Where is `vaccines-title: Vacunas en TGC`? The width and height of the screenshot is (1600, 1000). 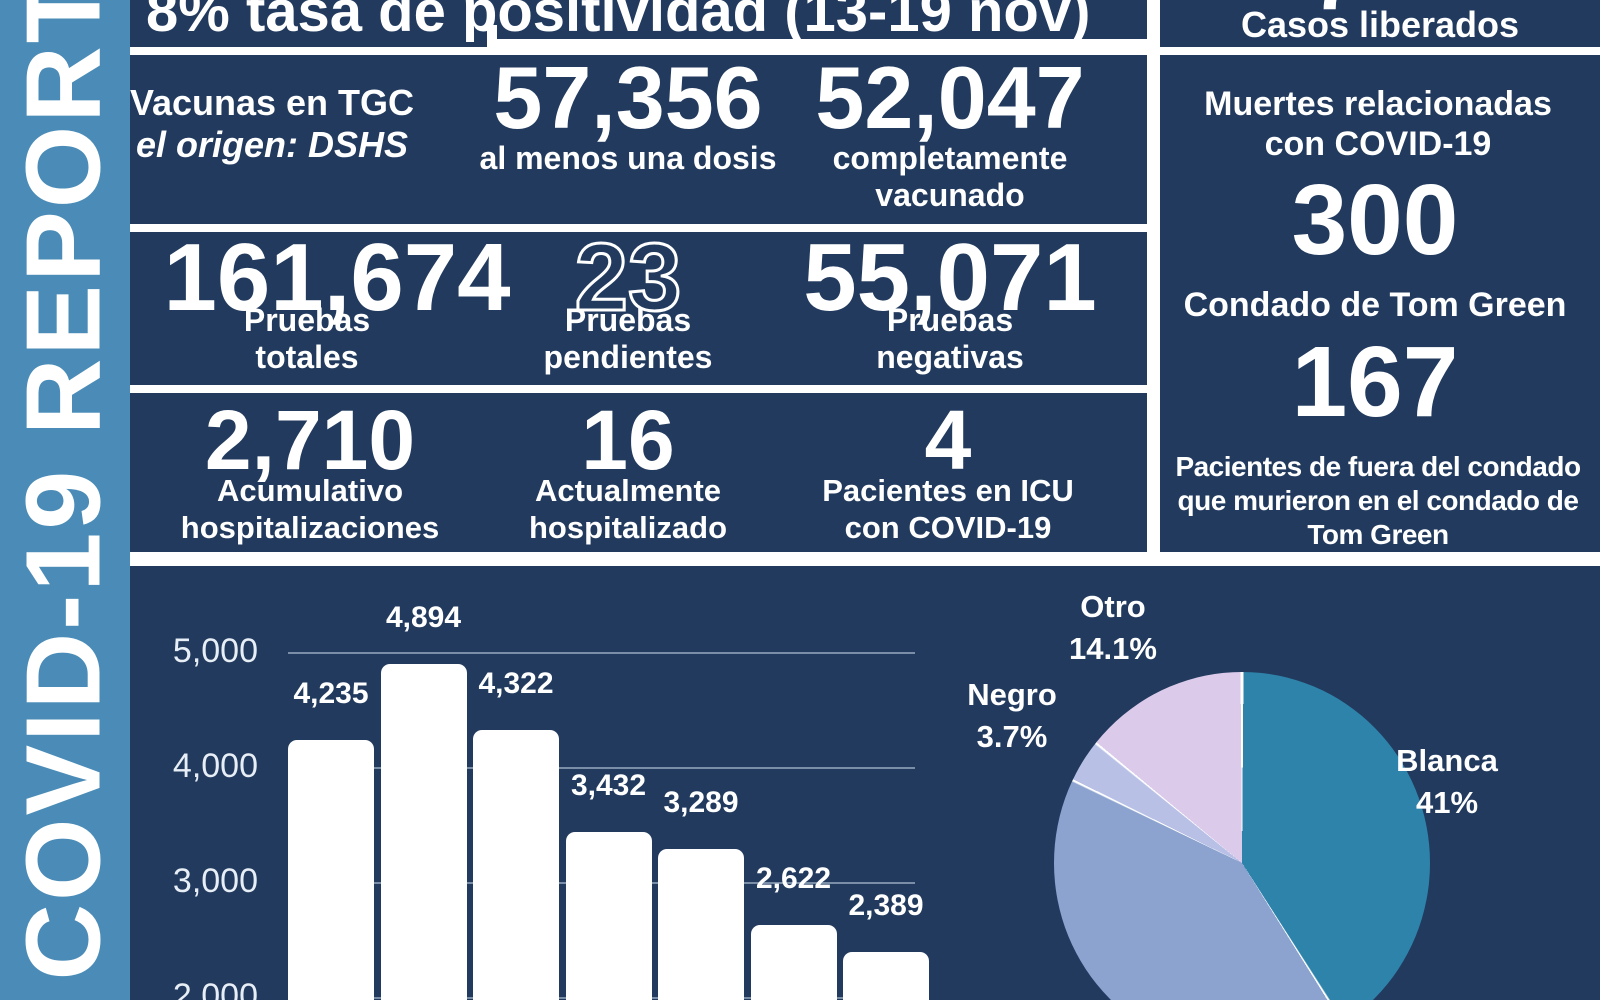
vaccines-title: Vacunas en TGC is located at coordinates (272, 102).